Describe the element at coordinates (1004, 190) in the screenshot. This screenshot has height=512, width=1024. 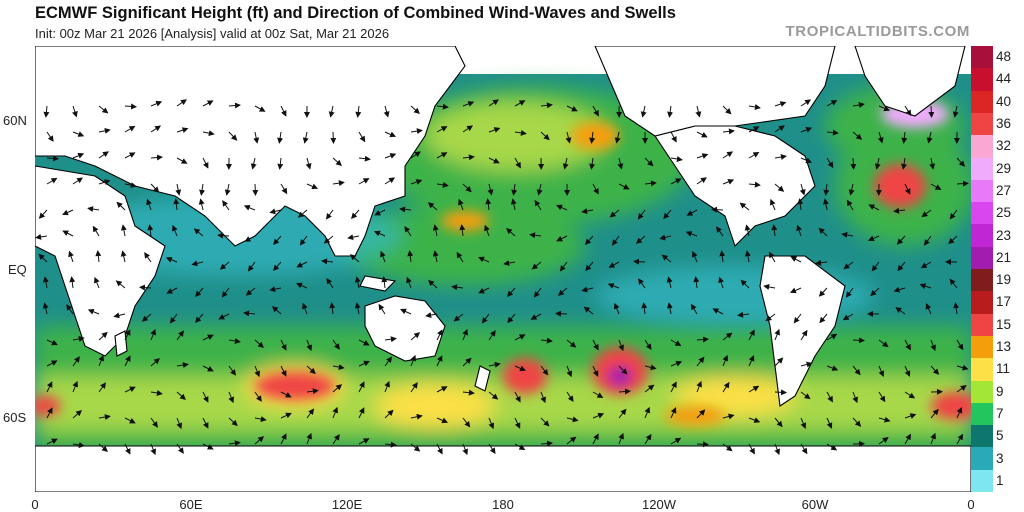
I see `colorbar-level-label: 27` at that location.